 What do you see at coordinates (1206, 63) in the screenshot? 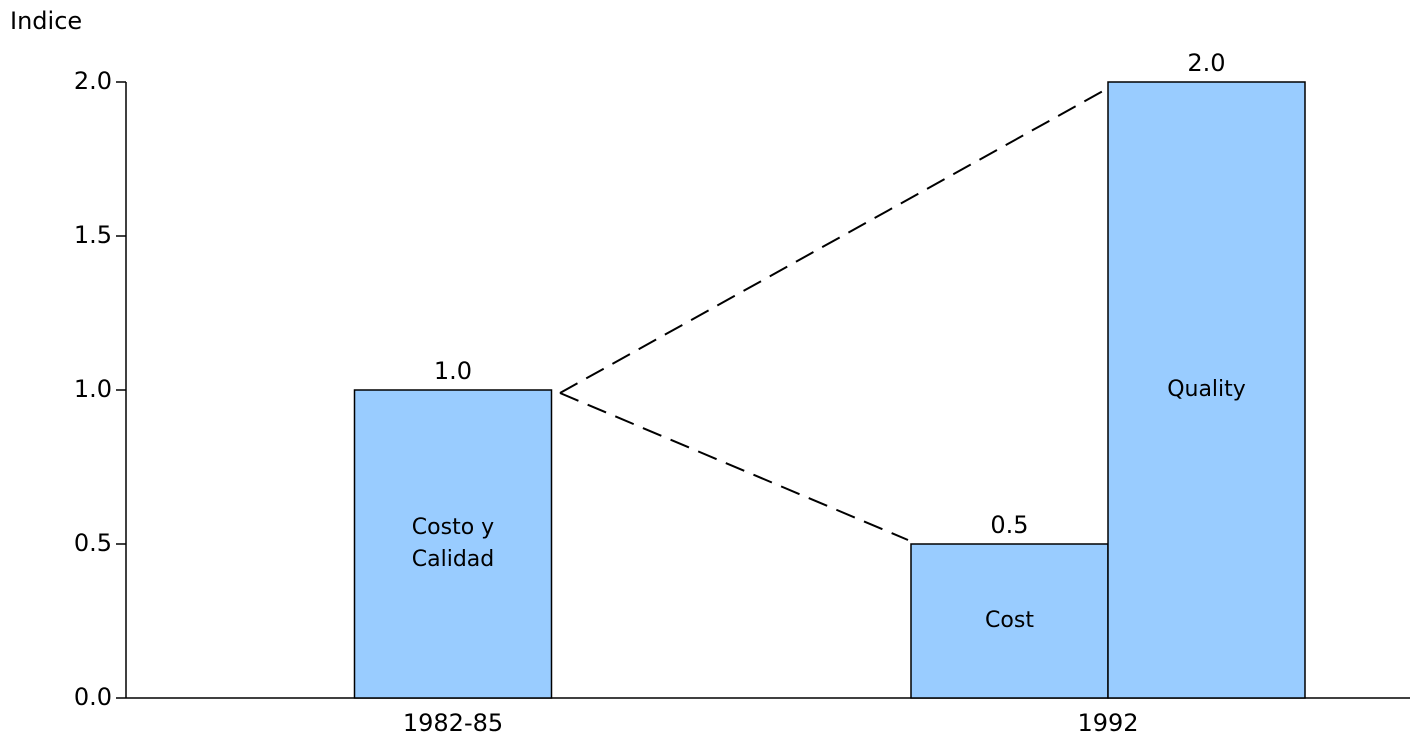
I see `value-label: 2.0` at bounding box center [1206, 63].